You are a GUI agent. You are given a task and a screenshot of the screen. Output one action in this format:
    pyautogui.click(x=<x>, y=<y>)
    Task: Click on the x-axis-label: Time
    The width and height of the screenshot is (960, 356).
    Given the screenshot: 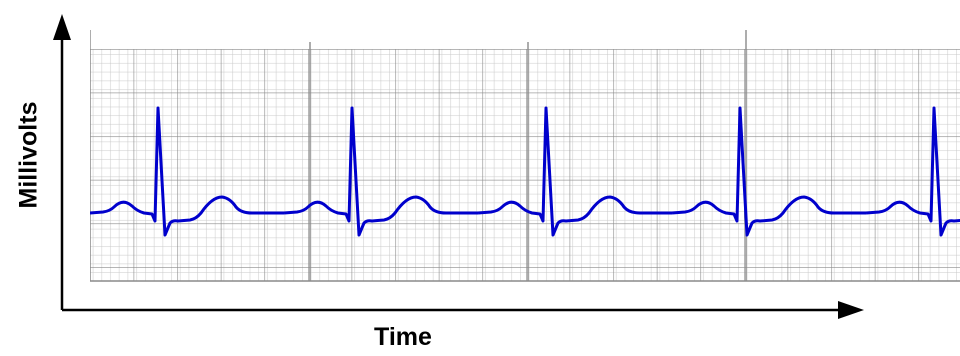 What is the action you would take?
    pyautogui.click(x=403, y=337)
    